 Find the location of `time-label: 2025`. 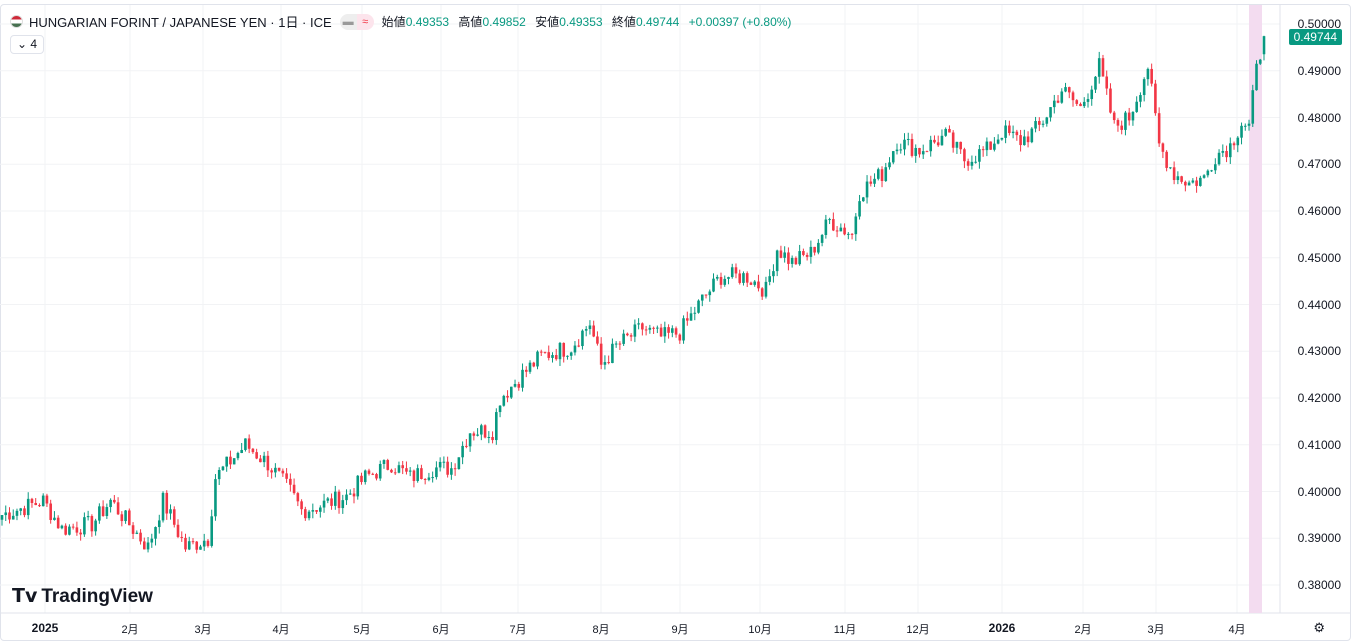

time-label: 2025 is located at coordinates (45, 628).